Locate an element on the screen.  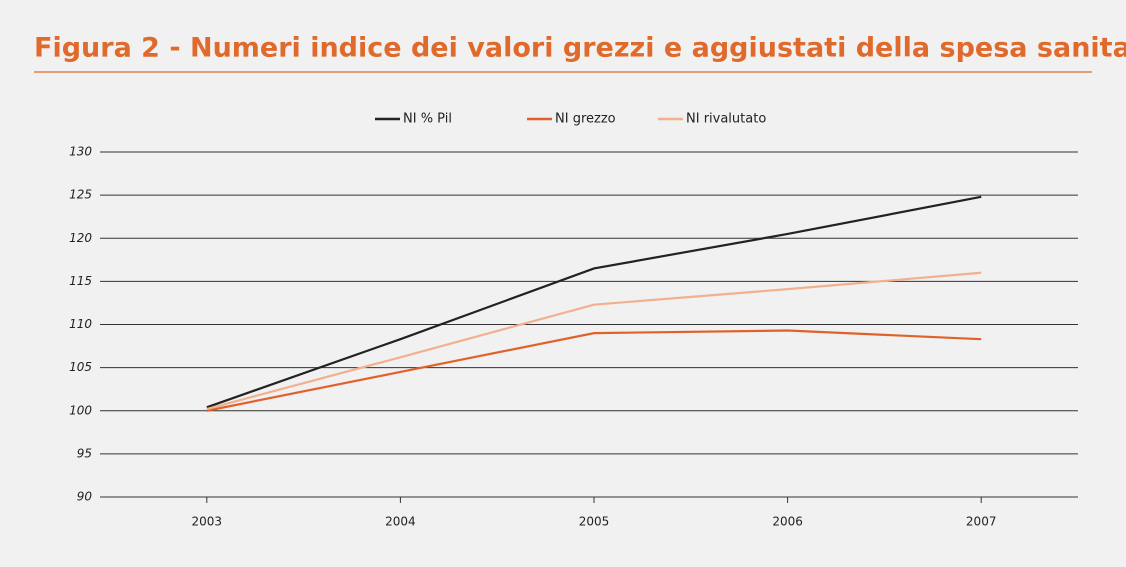
y-tick-label: 100 is located at coordinates (80, 410).